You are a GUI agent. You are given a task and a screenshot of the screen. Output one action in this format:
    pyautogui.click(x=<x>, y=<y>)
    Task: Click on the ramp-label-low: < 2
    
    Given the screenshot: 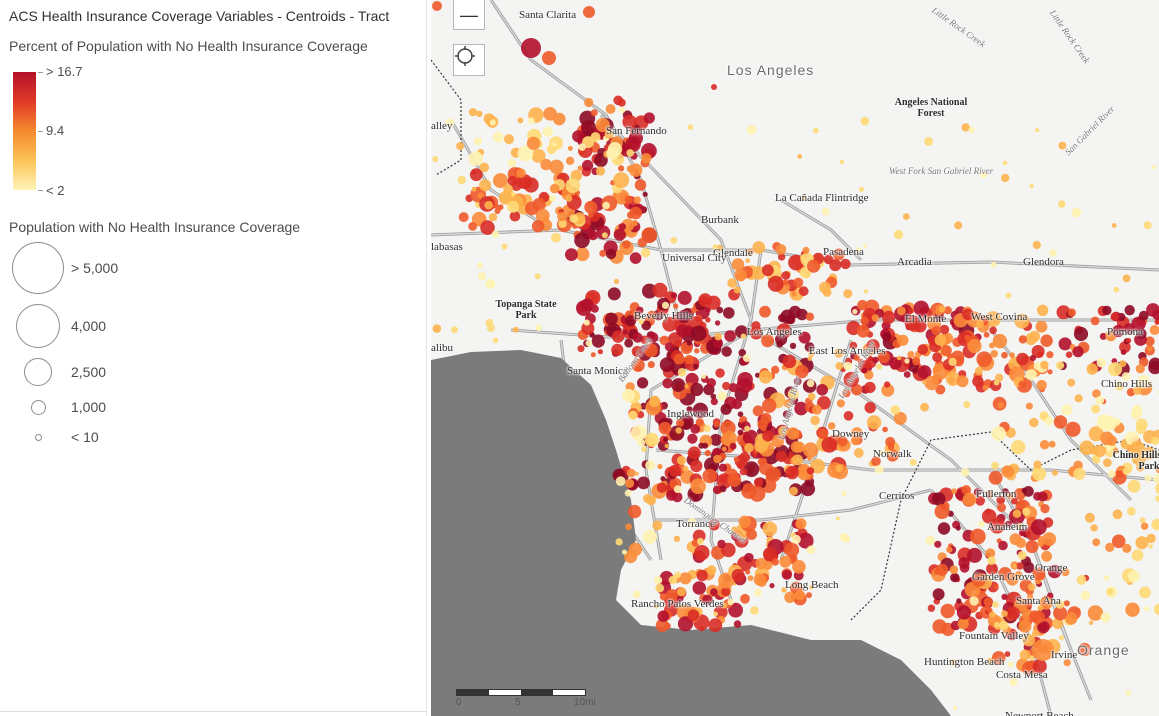 What is the action you would take?
    pyautogui.click(x=55, y=190)
    